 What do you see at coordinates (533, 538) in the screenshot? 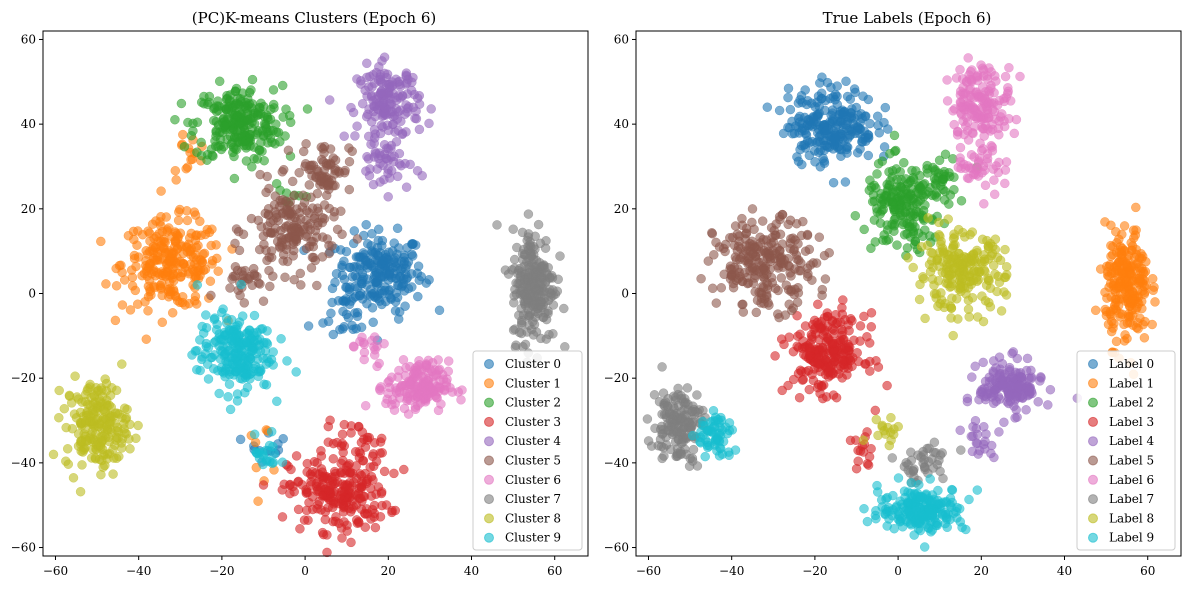
I see `legend-label: Cluster 9` at bounding box center [533, 538].